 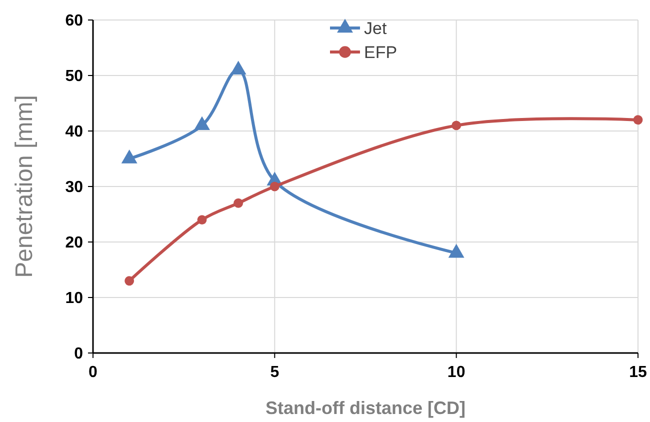 What do you see at coordinates (74, 243) in the screenshot?
I see `y-tick-label: 20` at bounding box center [74, 243].